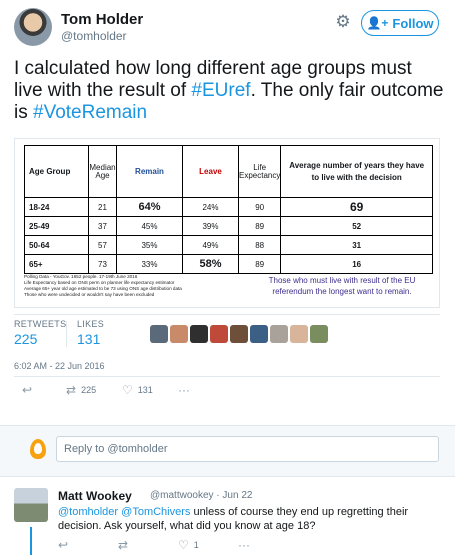  I want to click on cell-life: 90, so click(259, 207).